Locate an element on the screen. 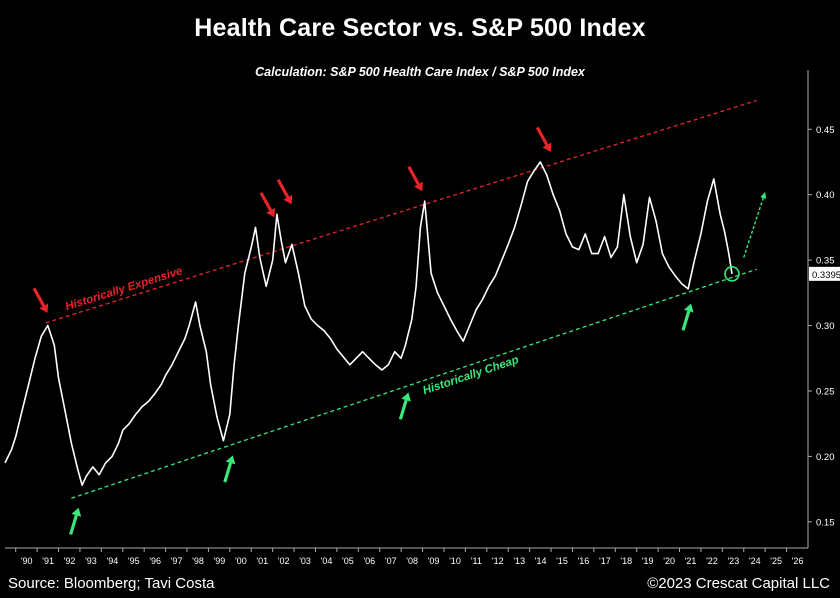 Image resolution: width=840 pixels, height=598 pixels. x-tick-label: '03 is located at coordinates (305, 561).